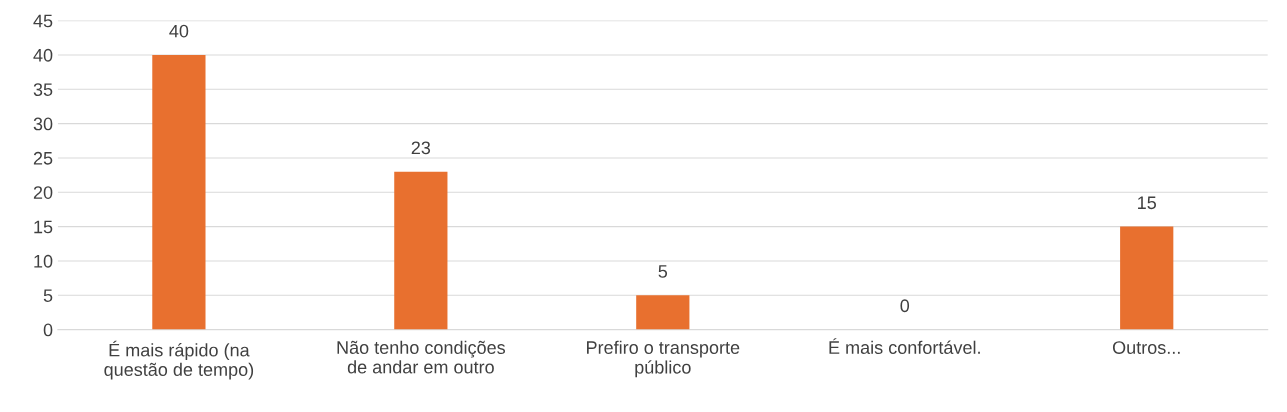  I want to click on data-label: 0, so click(905, 306).